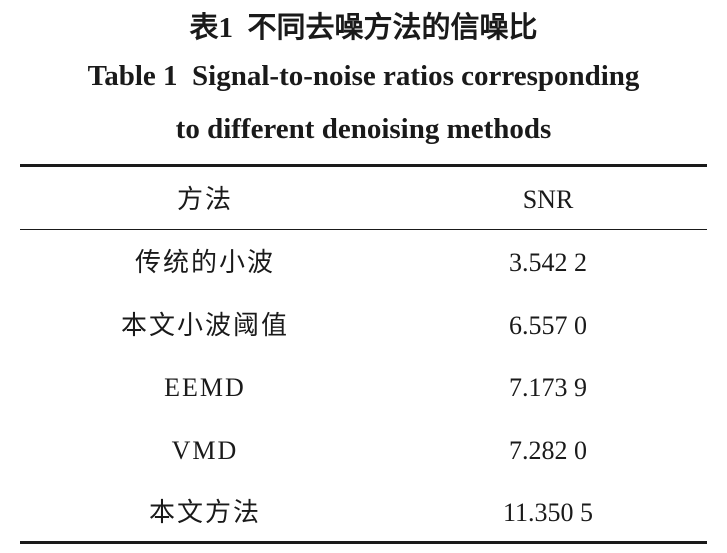 The width and height of the screenshot is (727, 553). Describe the element at coordinates (548, 387) in the screenshot. I see `table-cell: 7.173 9` at that location.